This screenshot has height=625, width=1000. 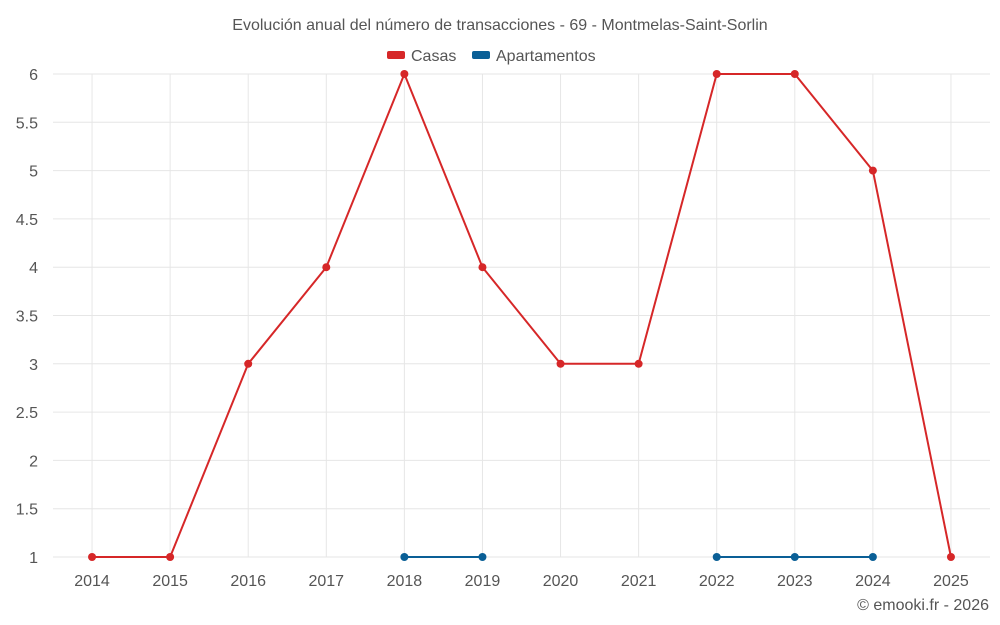 I want to click on data-point-casas-2024, so click(x=872, y=170).